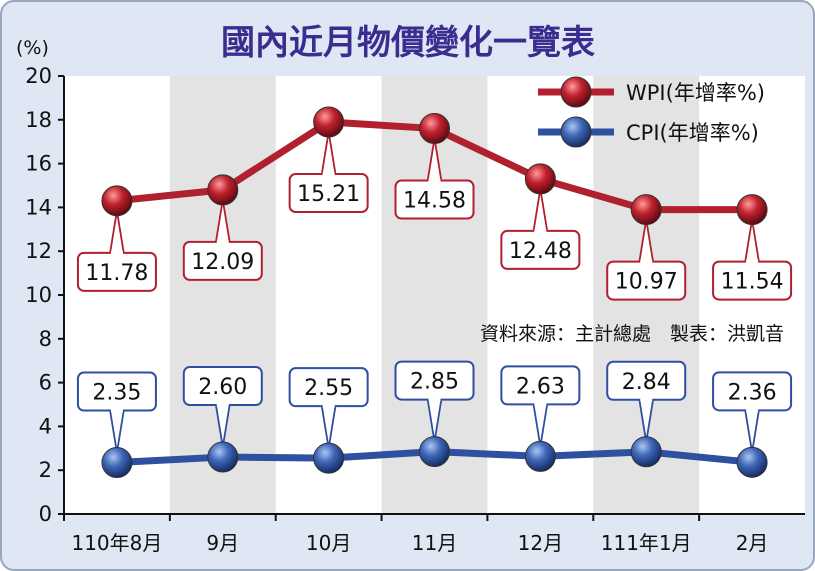 The height and width of the screenshot is (571, 815). I want to click on y-tick-label: 10, so click(38, 295).